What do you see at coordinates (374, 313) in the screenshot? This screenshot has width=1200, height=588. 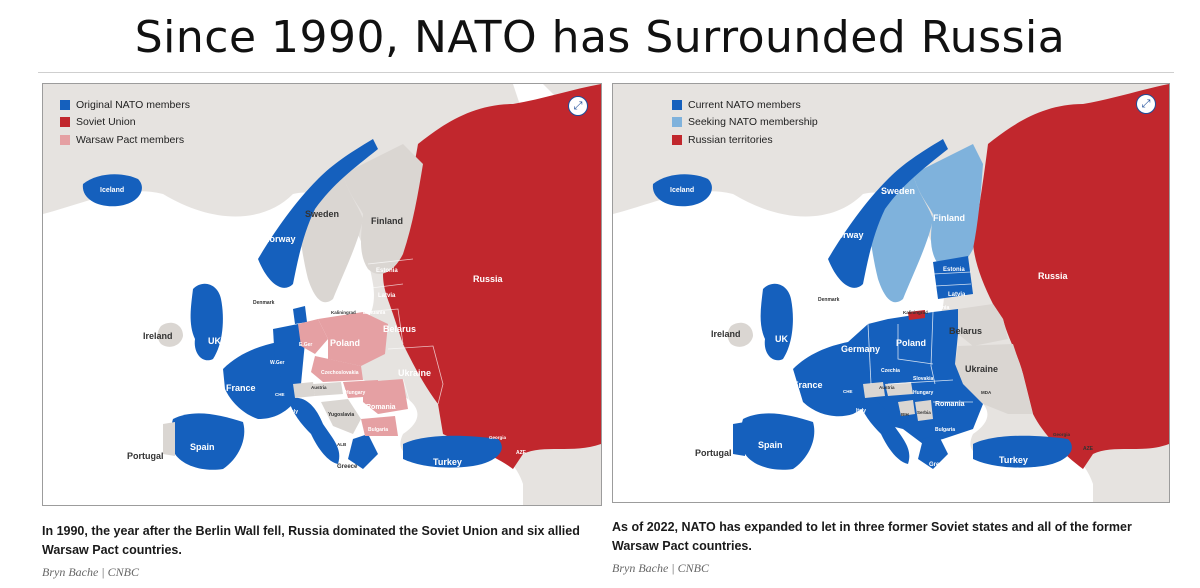 I see `label-lithuania: Lithuania` at bounding box center [374, 313].